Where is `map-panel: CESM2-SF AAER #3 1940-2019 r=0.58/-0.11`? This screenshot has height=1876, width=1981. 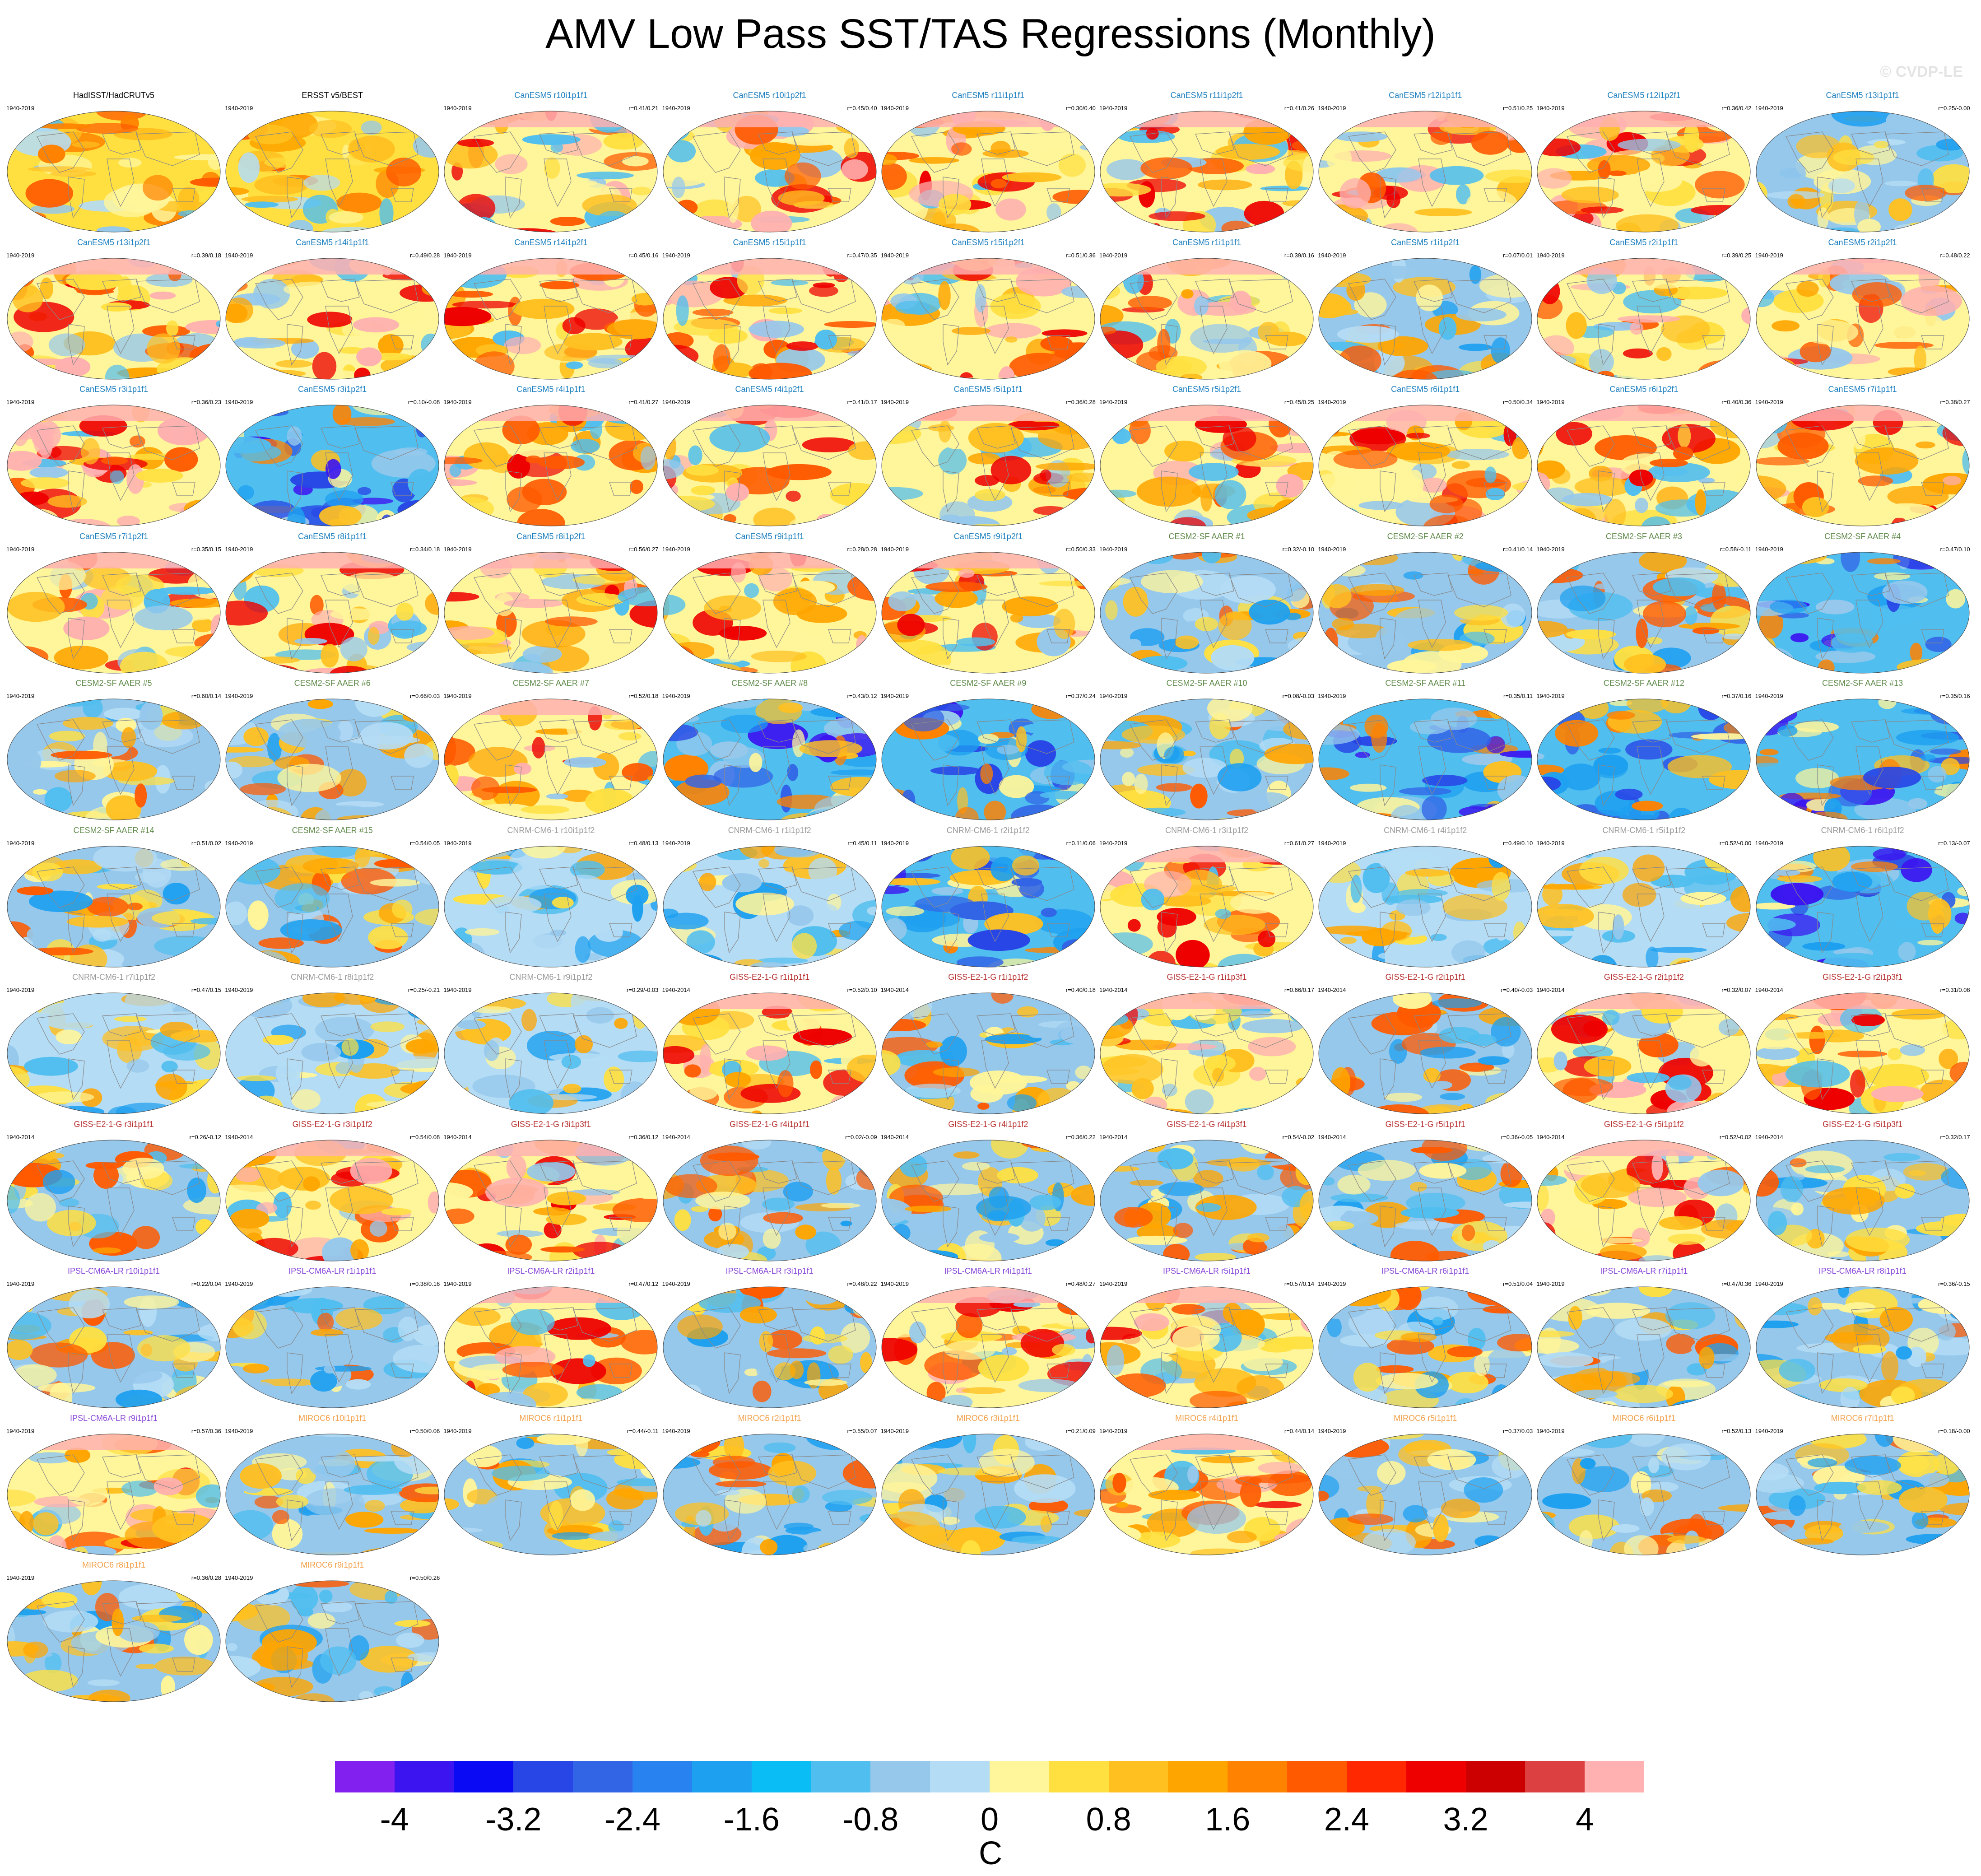 map-panel: CESM2-SF AAER #3 1940-2019 r=0.58/-0.11 is located at coordinates (1643, 605).